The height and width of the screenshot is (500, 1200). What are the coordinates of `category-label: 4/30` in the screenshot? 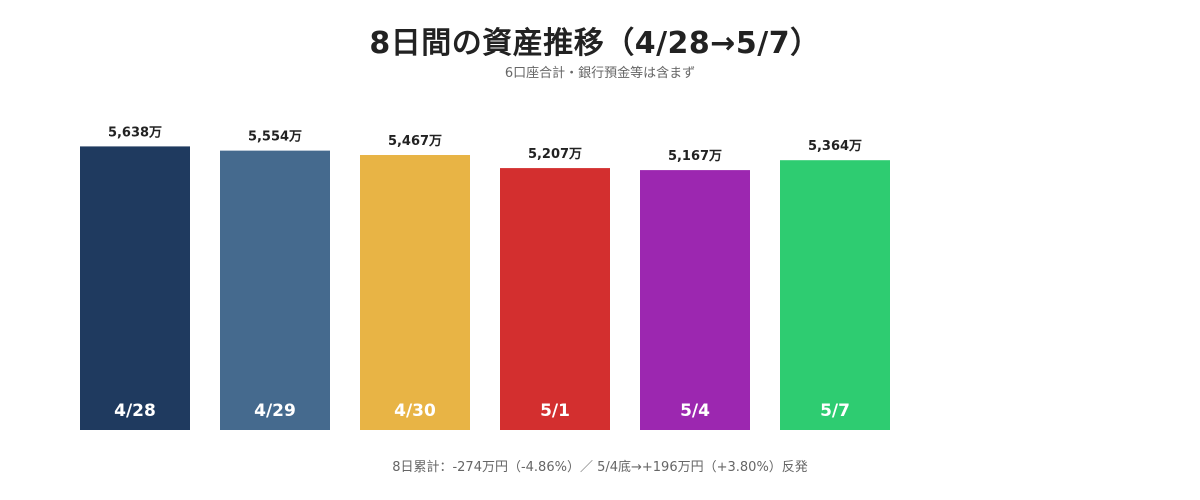 It's located at (415, 411).